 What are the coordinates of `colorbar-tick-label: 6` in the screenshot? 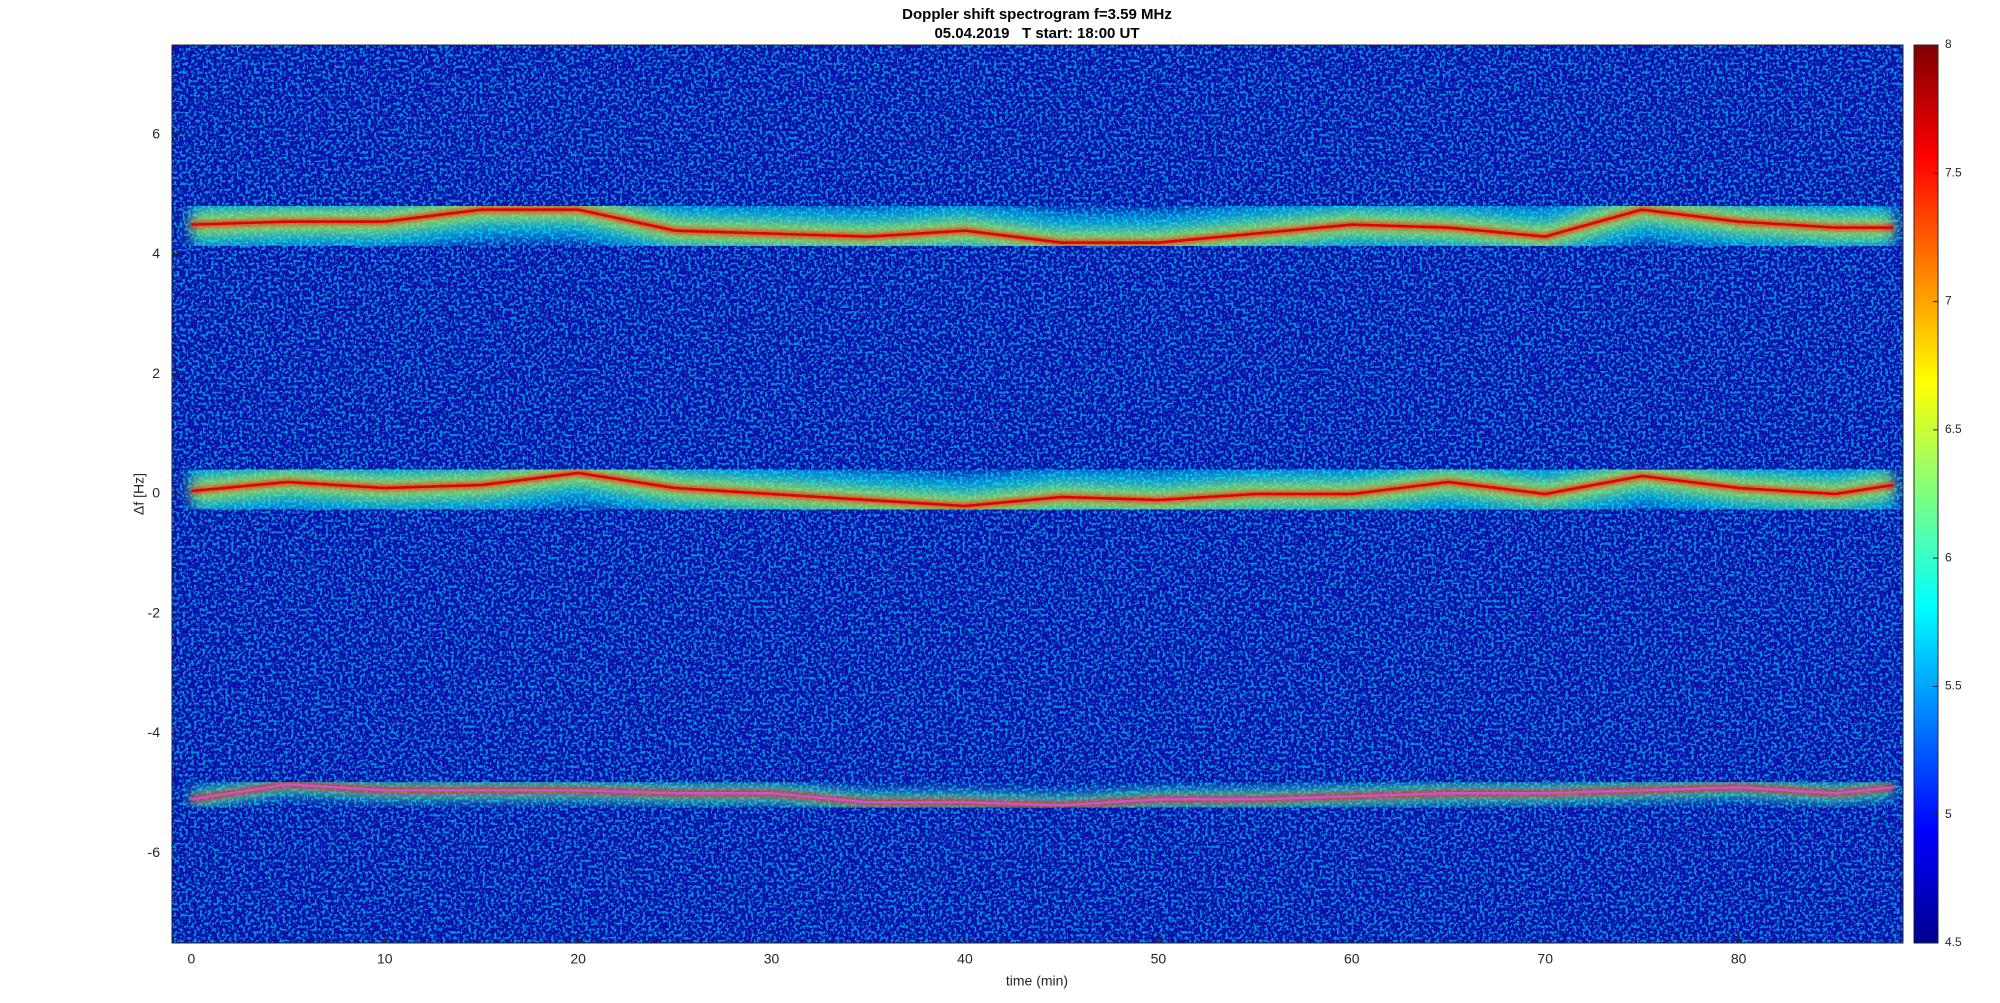 It's located at (1948, 557).